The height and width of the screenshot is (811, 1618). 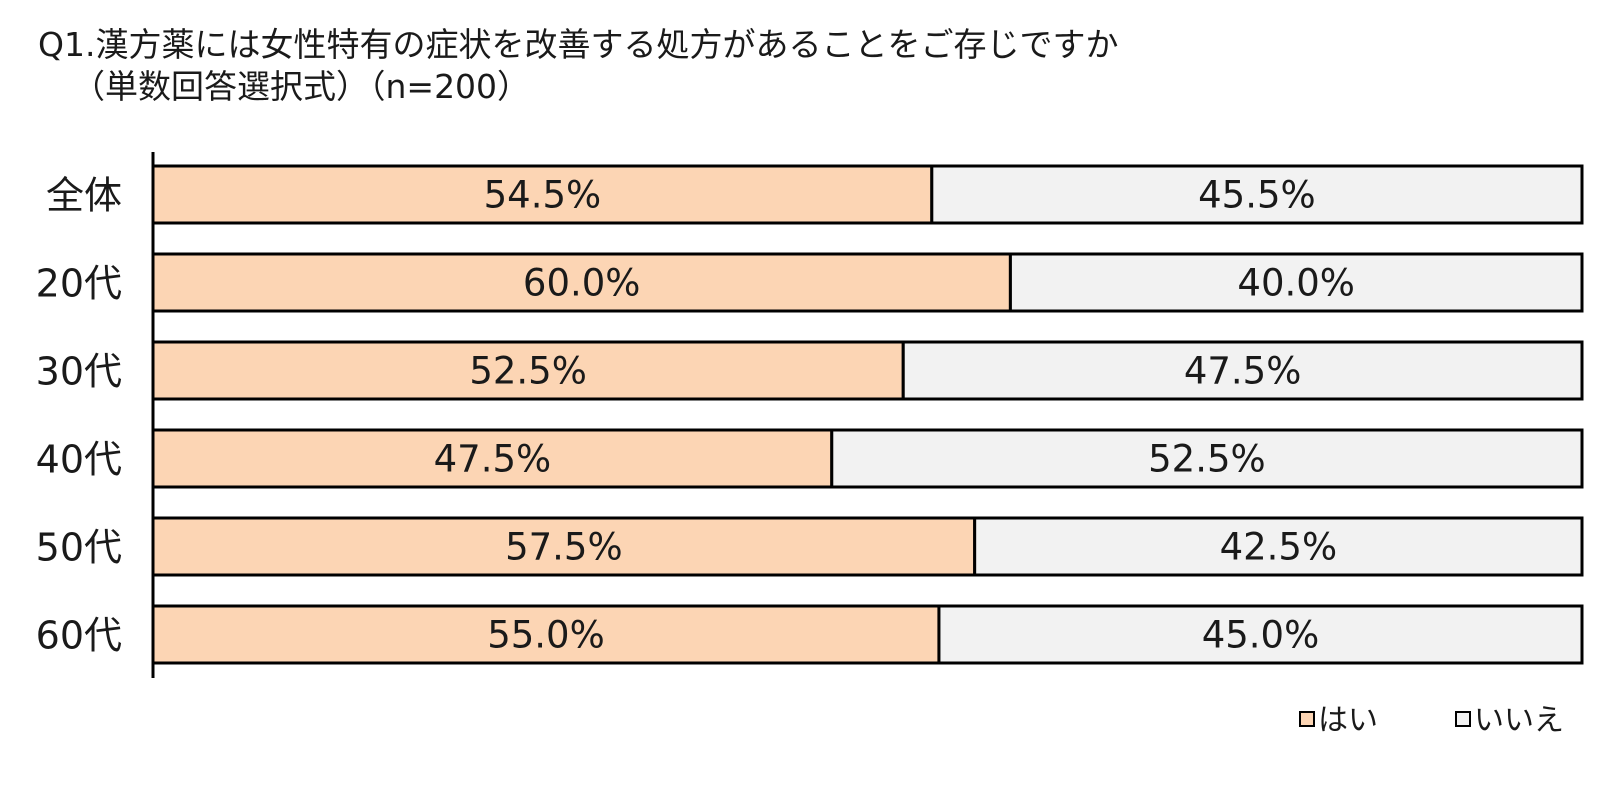 What do you see at coordinates (1307, 719) in the screenshot?
I see `legend-swatch-yes` at bounding box center [1307, 719].